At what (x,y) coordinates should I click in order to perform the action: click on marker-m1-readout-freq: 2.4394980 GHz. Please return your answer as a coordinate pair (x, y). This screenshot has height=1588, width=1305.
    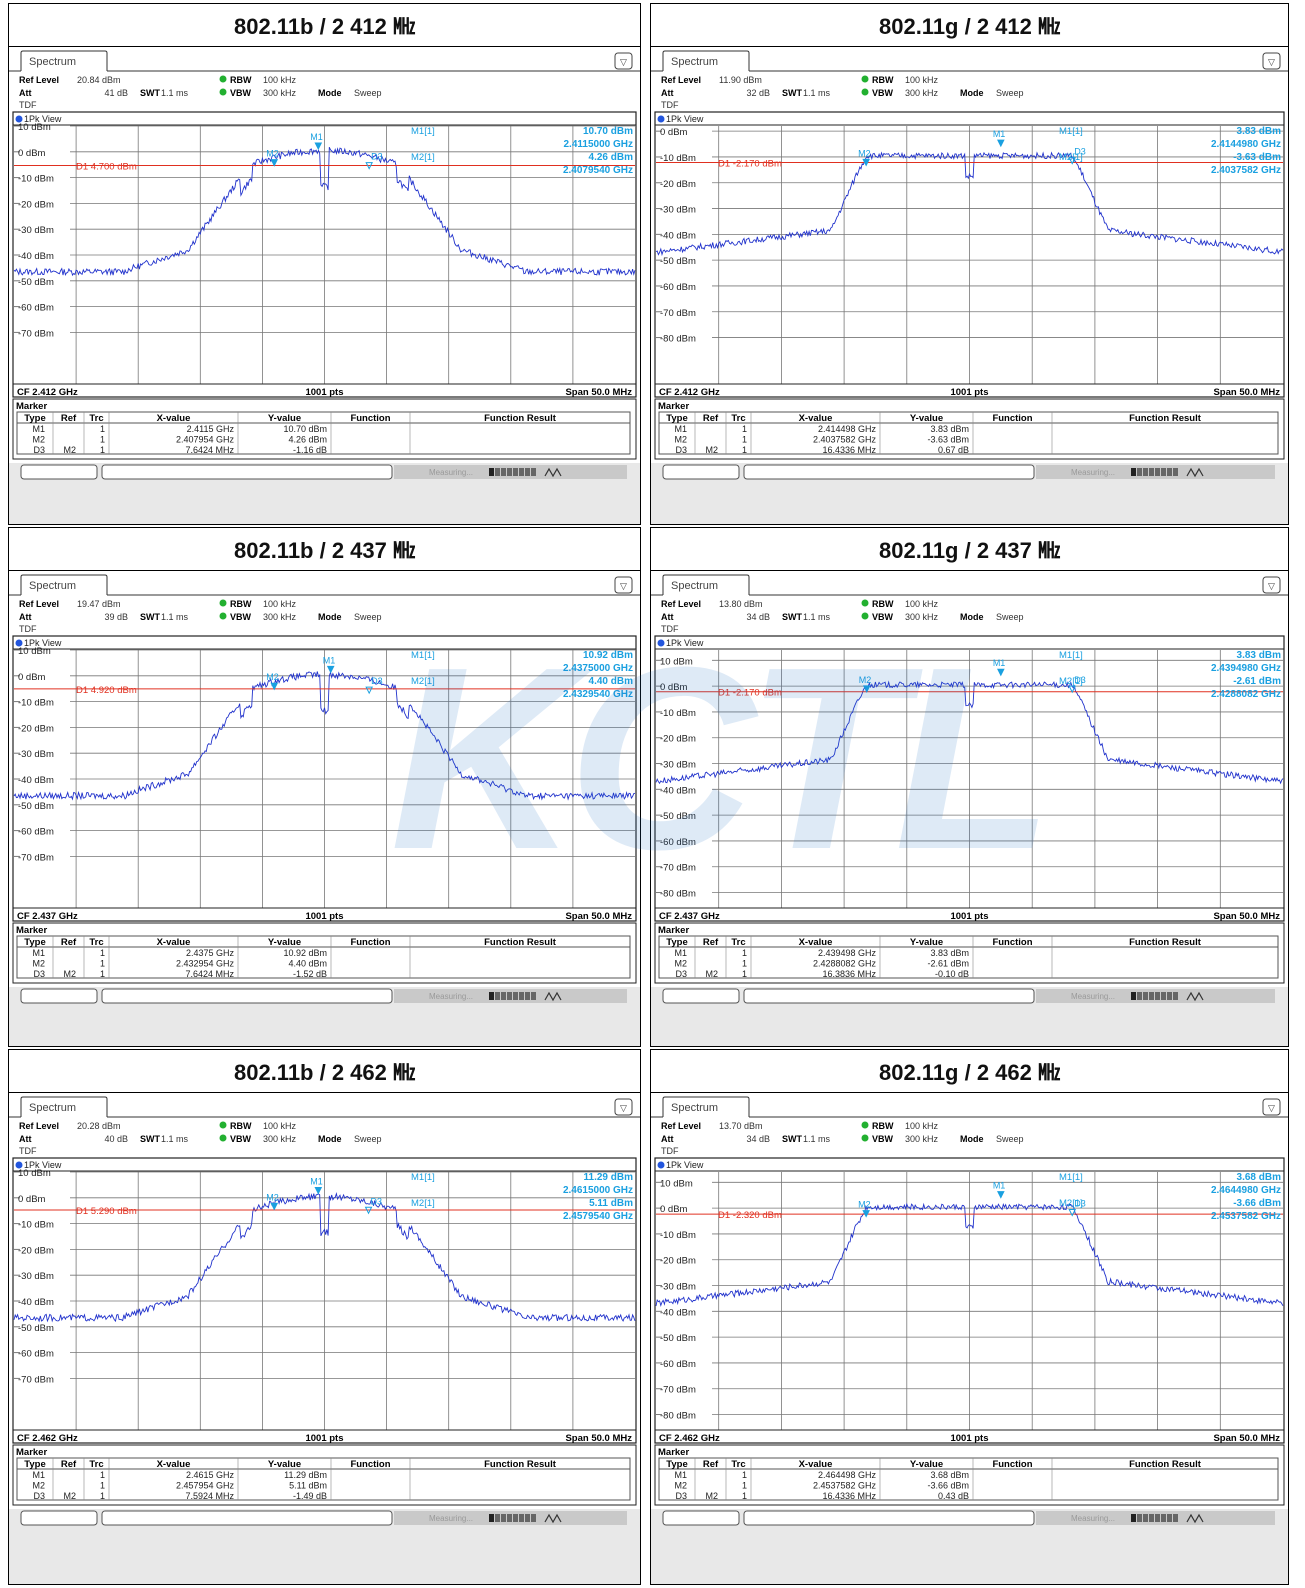
    Looking at the image, I should click on (1246, 668).